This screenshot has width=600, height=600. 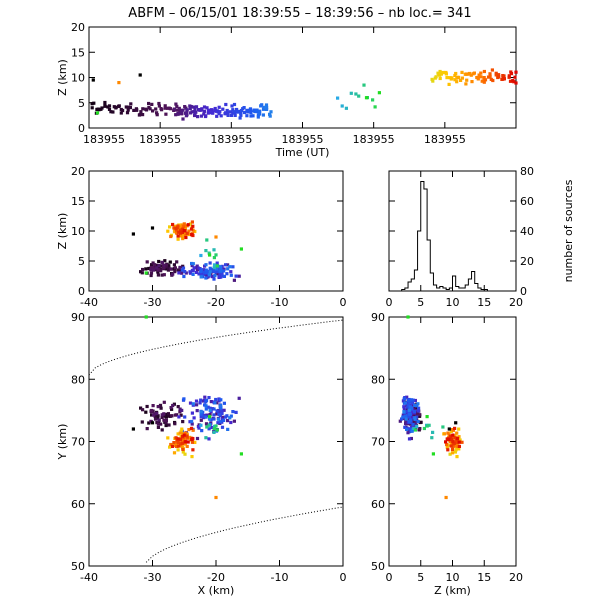 I want to click on x-z-panel: -40 -30 -20 -10 0 0 5 10 15 20 Z (km), so click(x=201, y=237).